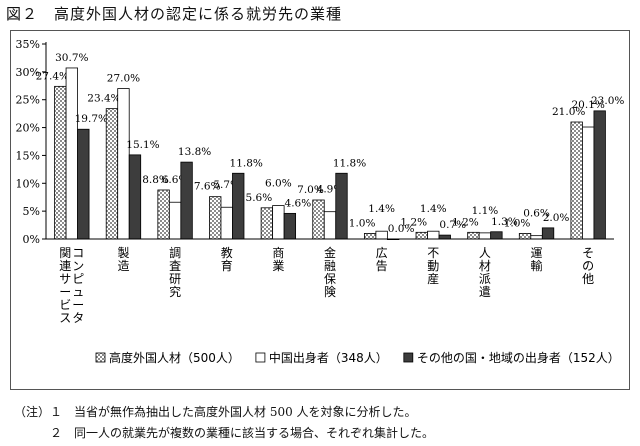  I want to click on data-label: 7.6%, so click(207, 187).